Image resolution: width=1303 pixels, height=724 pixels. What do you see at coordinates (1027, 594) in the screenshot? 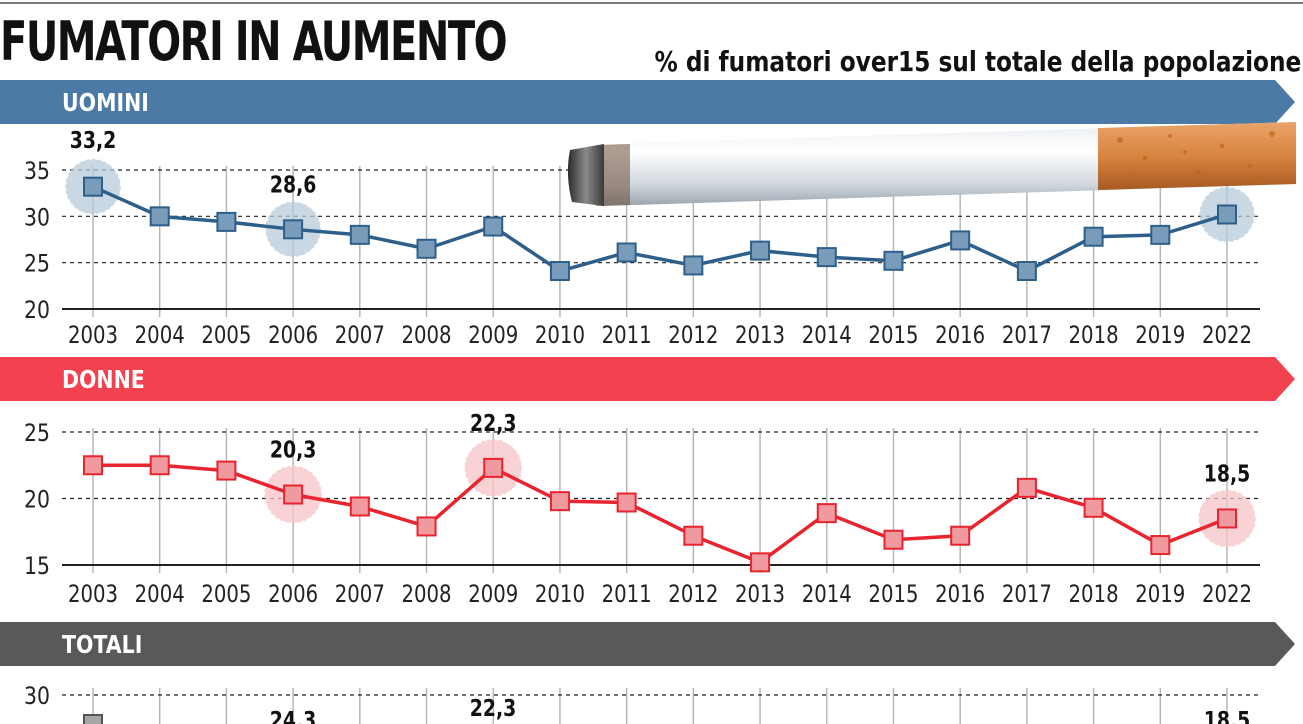
I see `x-tick-label: 2017` at bounding box center [1027, 594].